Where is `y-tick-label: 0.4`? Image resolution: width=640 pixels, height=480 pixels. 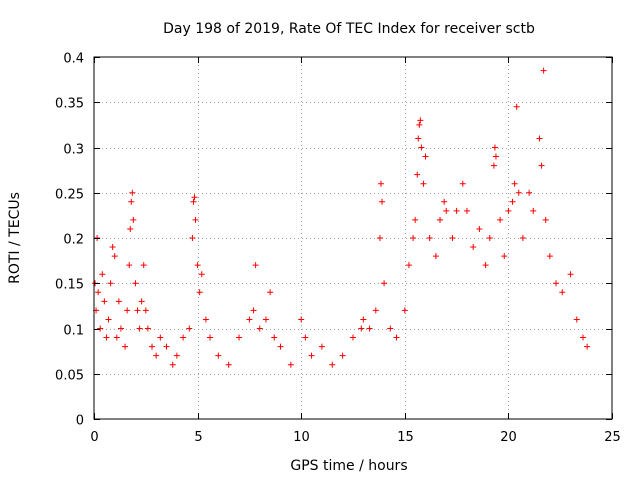 y-tick-label: 0.4 is located at coordinates (73, 59).